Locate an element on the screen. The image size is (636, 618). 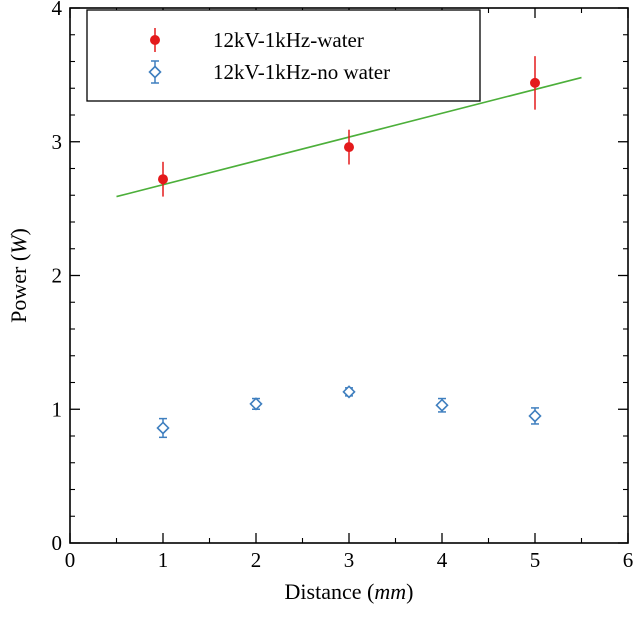
legend-box is located at coordinates (283, 55).